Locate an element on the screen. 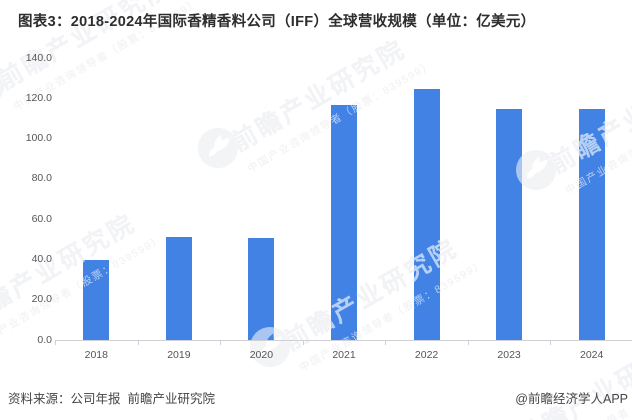  bar-2024 is located at coordinates (591, 224).